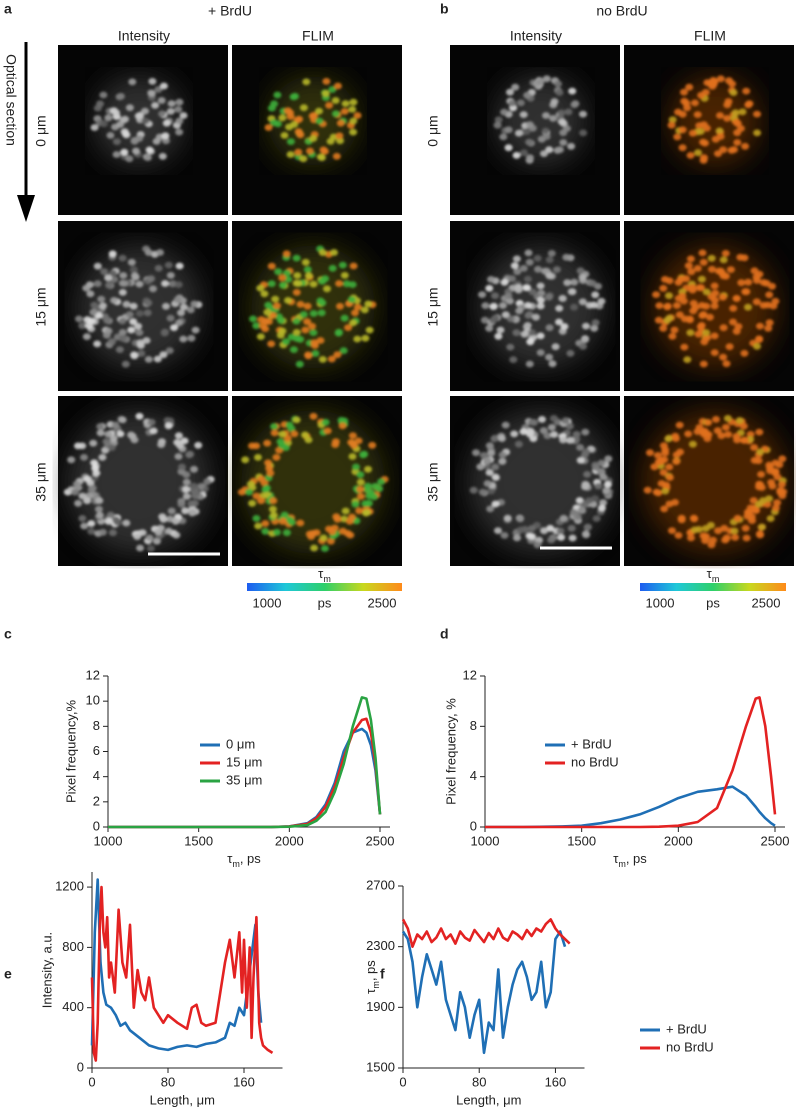 The image size is (796, 1110). Describe the element at coordinates (317, 306) in the screenshot. I see `micrograph` at that location.